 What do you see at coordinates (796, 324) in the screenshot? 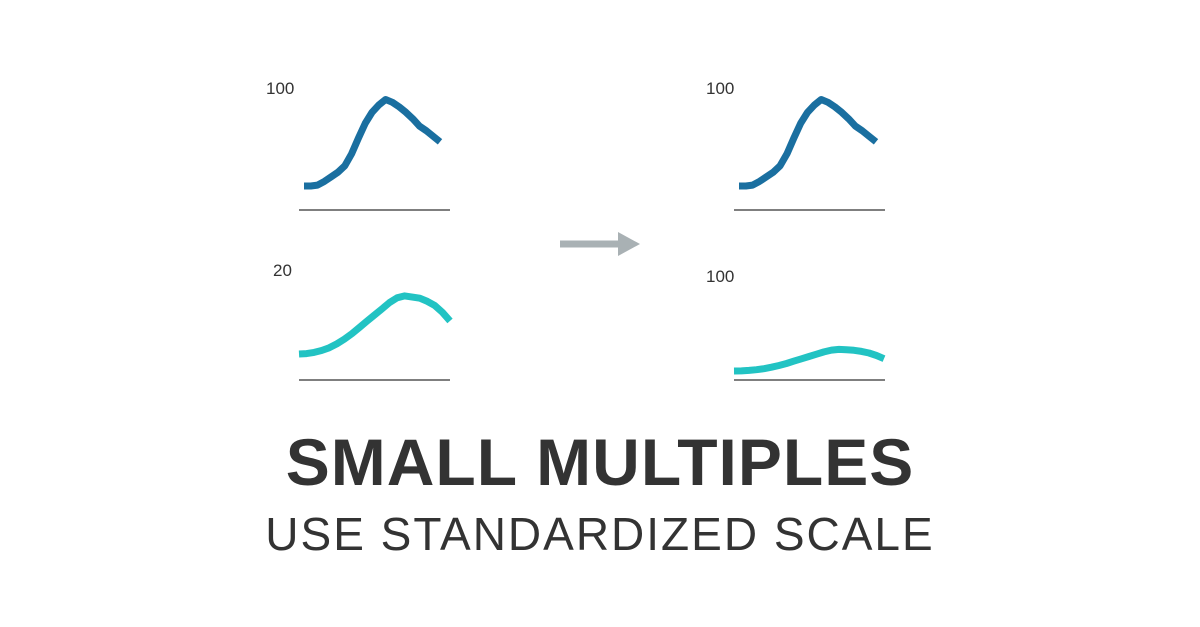
I see `chart-panel-after-bottom: 100` at bounding box center [796, 324].